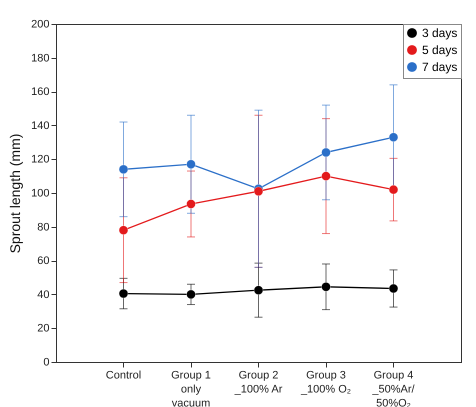 Image resolution: width=476 pixels, height=407 pixels. What do you see at coordinates (43, 294) in the screenshot?
I see `y-tick-label: 40` at bounding box center [43, 294].